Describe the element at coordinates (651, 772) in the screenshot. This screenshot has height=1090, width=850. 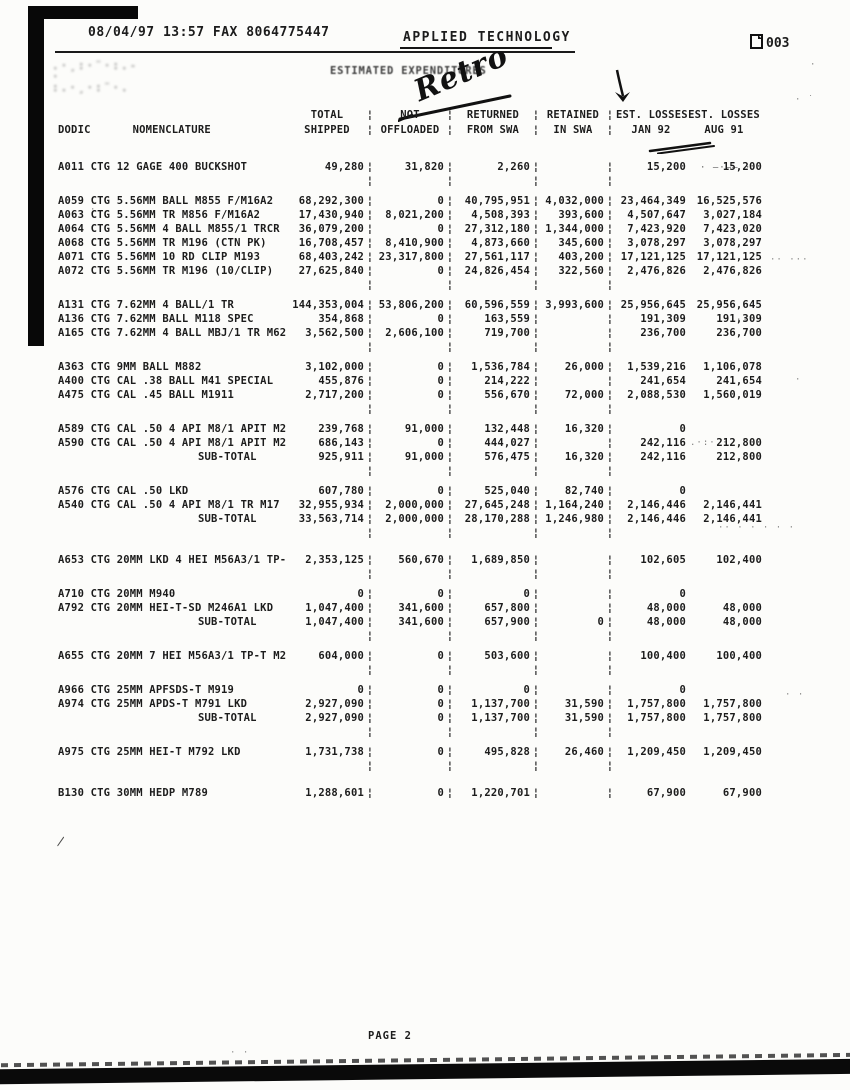
I see `cell-est-losses-jan92` at that location.